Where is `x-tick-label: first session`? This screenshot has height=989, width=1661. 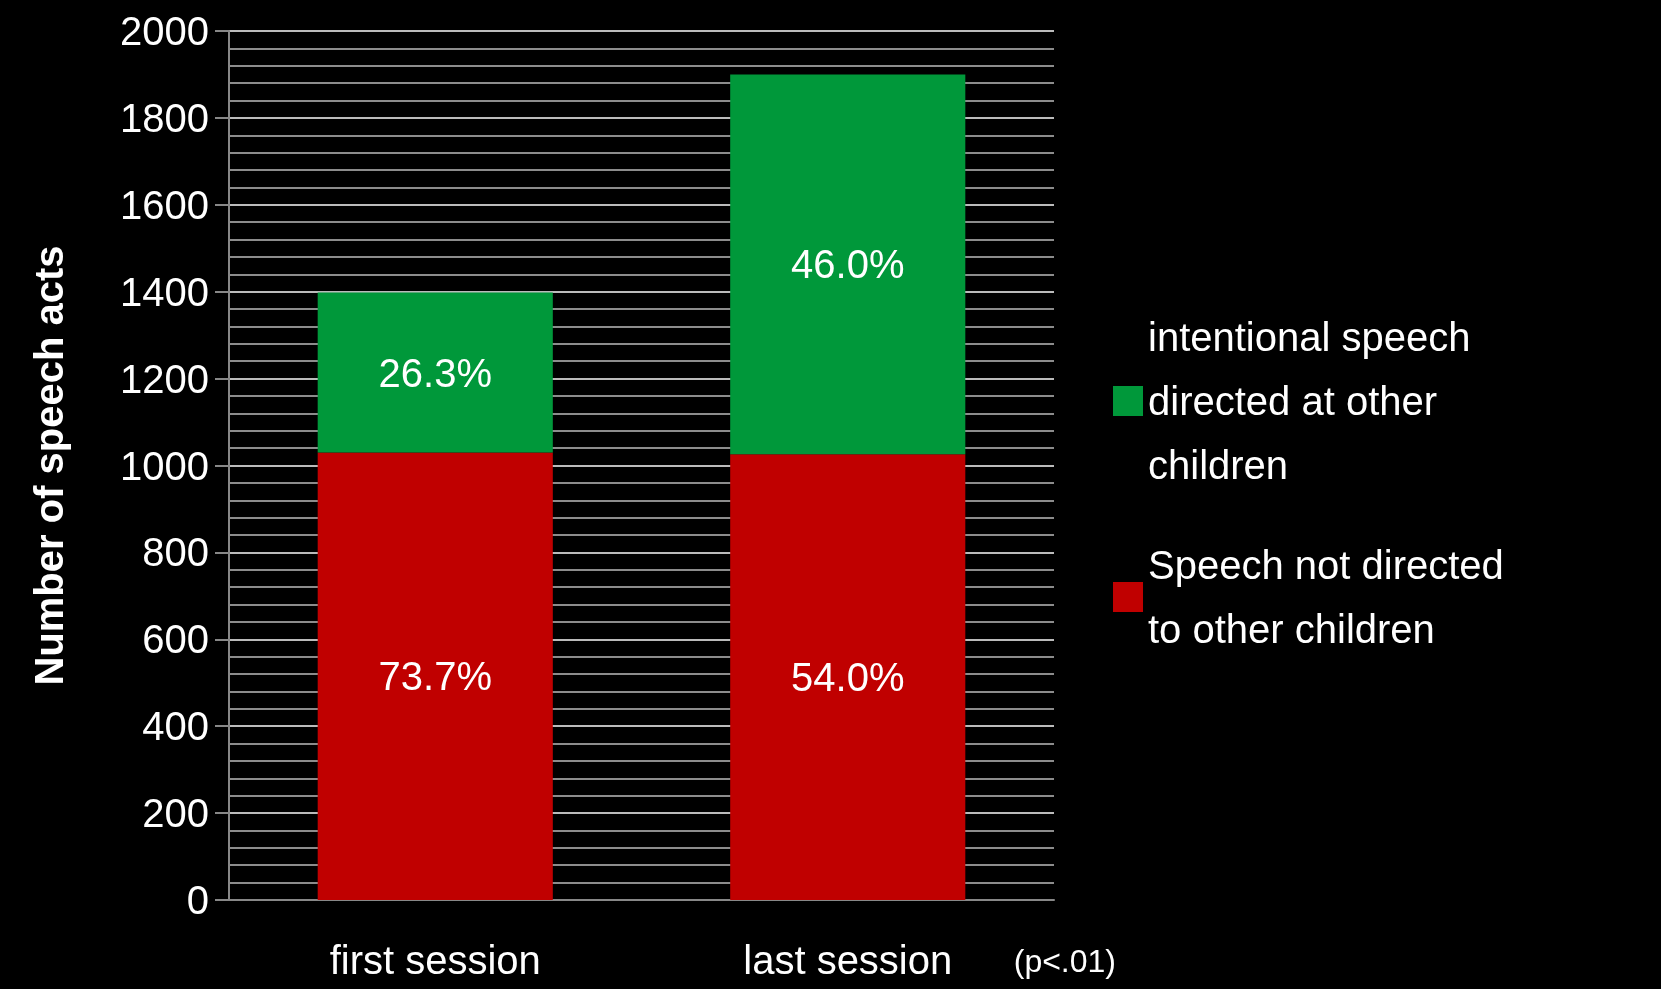
x-tick-label: first session is located at coordinates (435, 960).